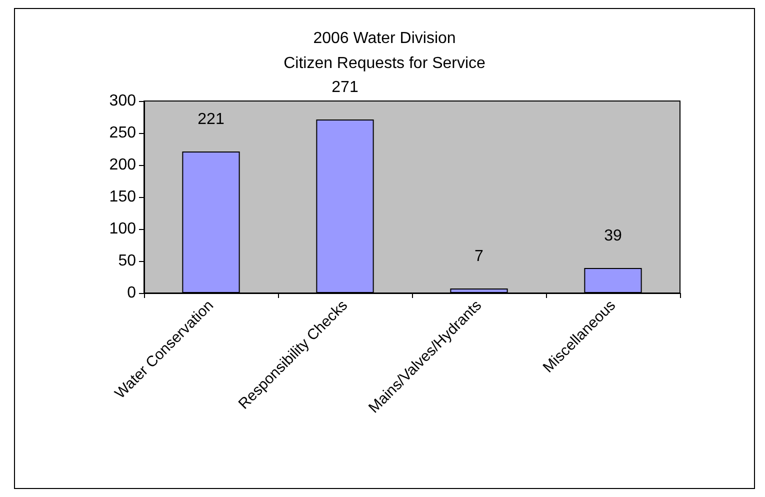 Image resolution: width=765 pixels, height=497 pixels. What do you see at coordinates (122, 229) in the screenshot?
I see `y-tick-label: 100` at bounding box center [122, 229].